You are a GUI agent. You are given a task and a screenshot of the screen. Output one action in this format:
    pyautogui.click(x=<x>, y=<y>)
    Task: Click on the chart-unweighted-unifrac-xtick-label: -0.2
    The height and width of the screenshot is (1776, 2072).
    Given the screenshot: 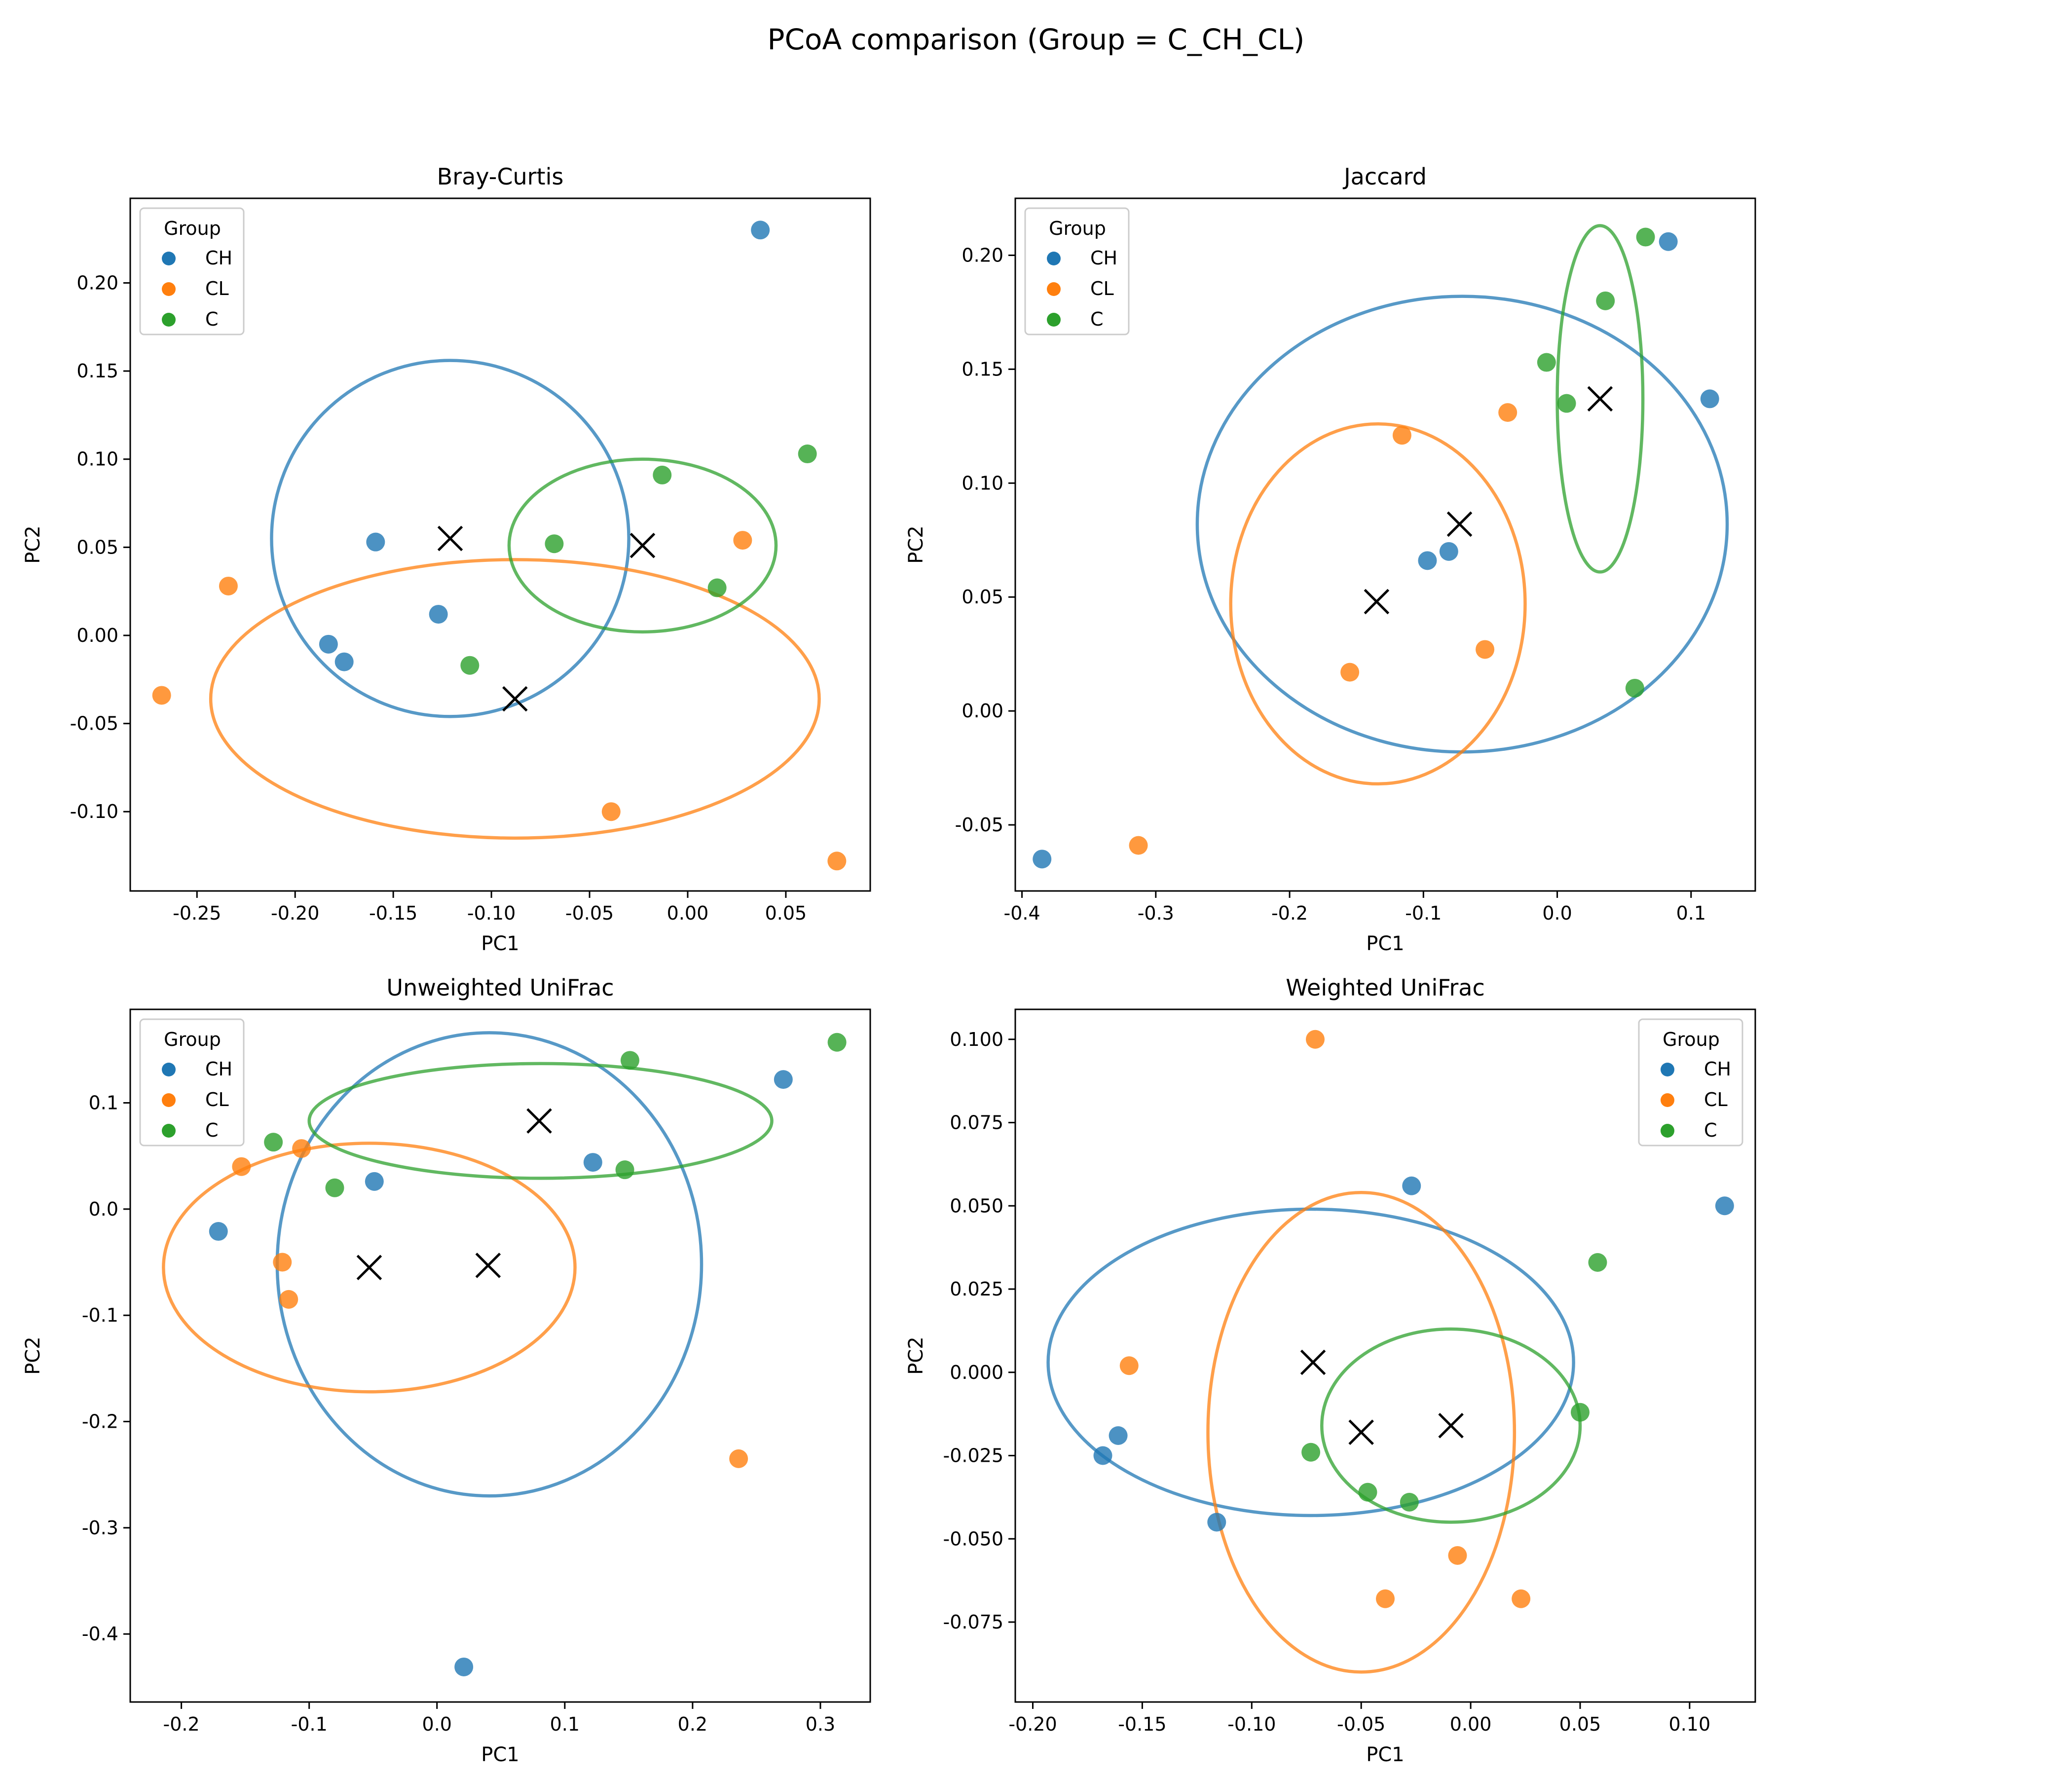 What is the action you would take?
    pyautogui.click(x=181, y=1724)
    